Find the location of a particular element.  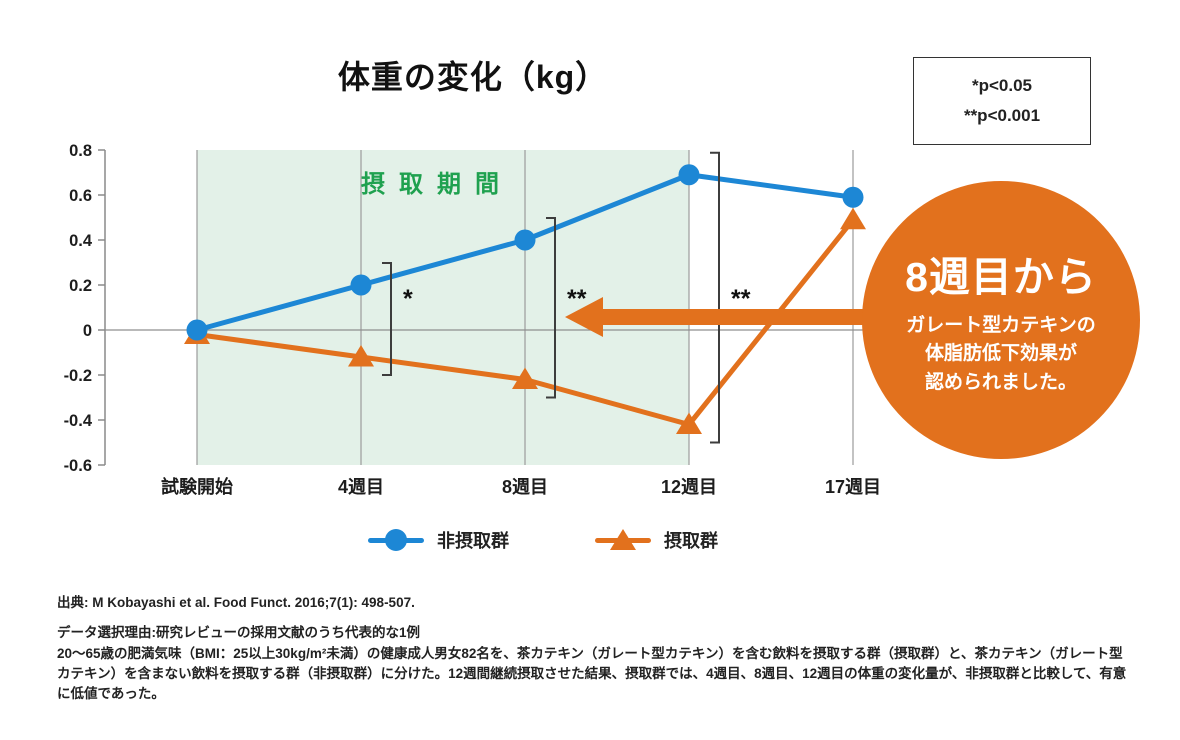

x-tick-label: 17週目 is located at coordinates (852, 487).